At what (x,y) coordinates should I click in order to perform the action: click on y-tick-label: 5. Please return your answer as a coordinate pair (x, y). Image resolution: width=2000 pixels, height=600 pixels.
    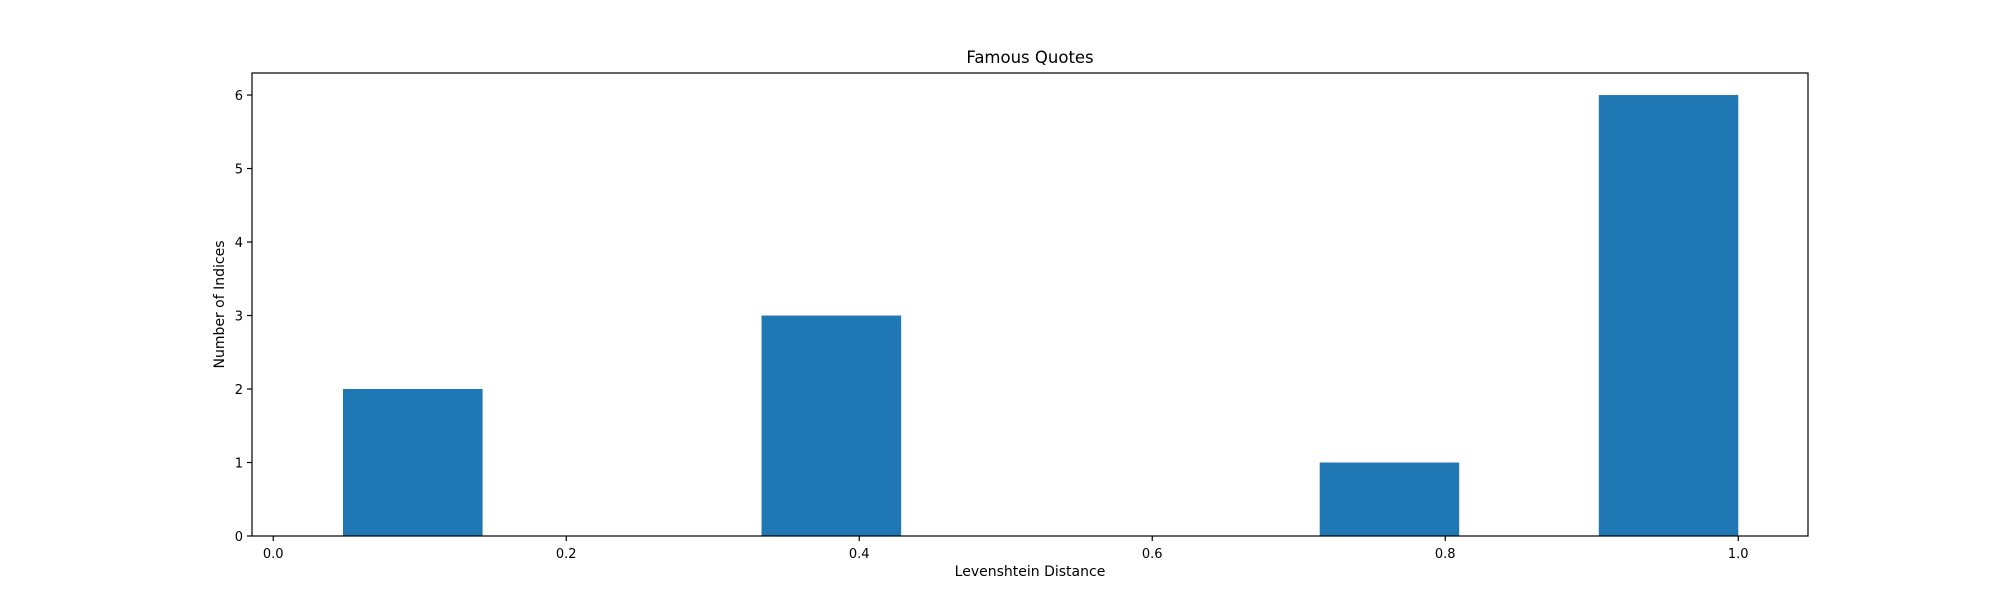
    Looking at the image, I should click on (239, 170).